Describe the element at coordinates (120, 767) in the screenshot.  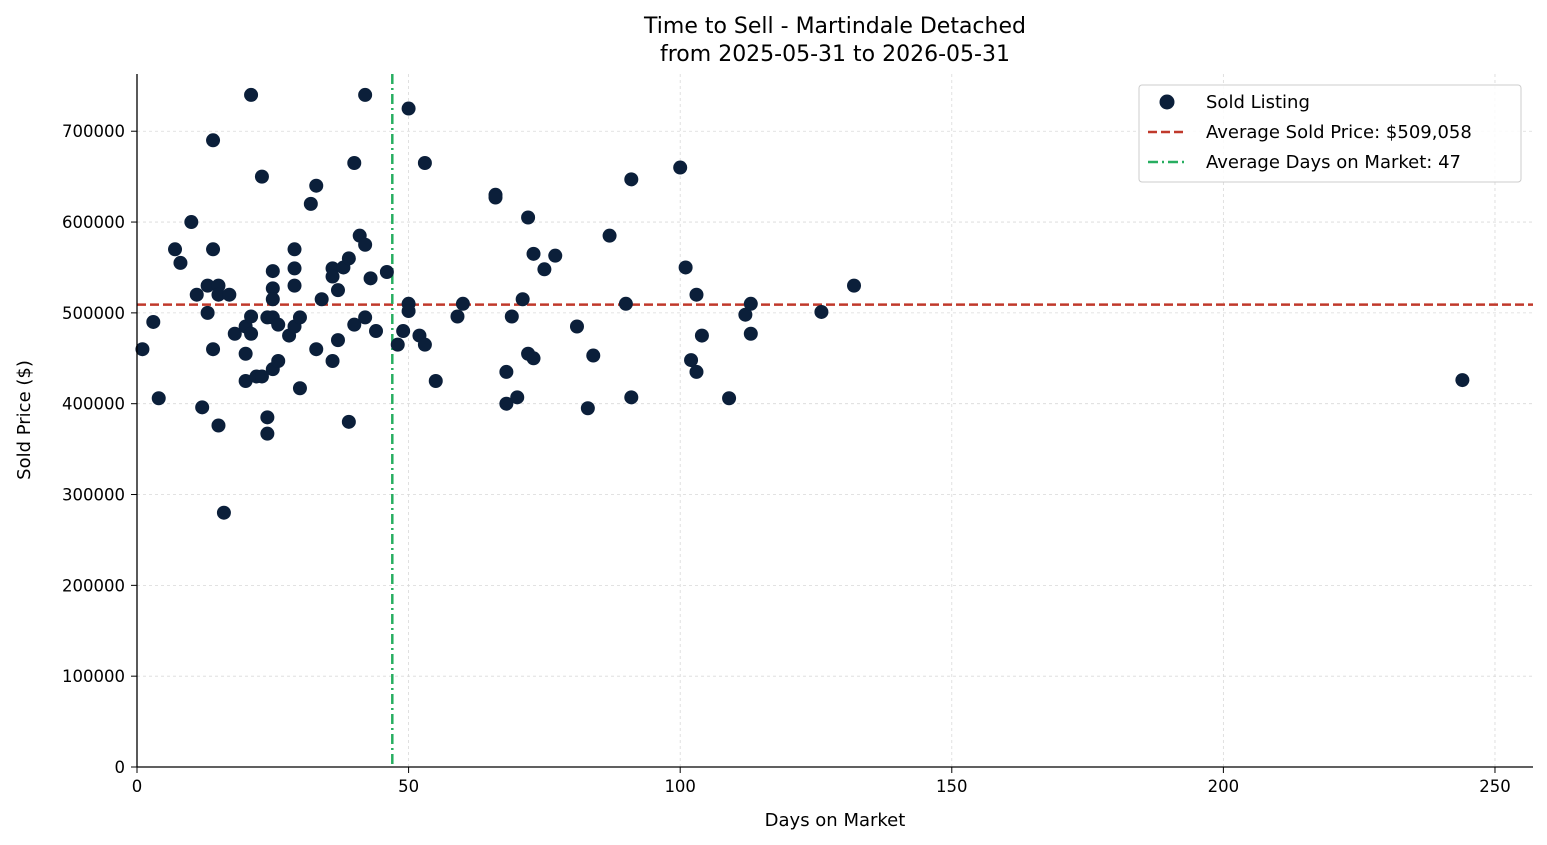
I see `y-tick-label: 0` at that location.